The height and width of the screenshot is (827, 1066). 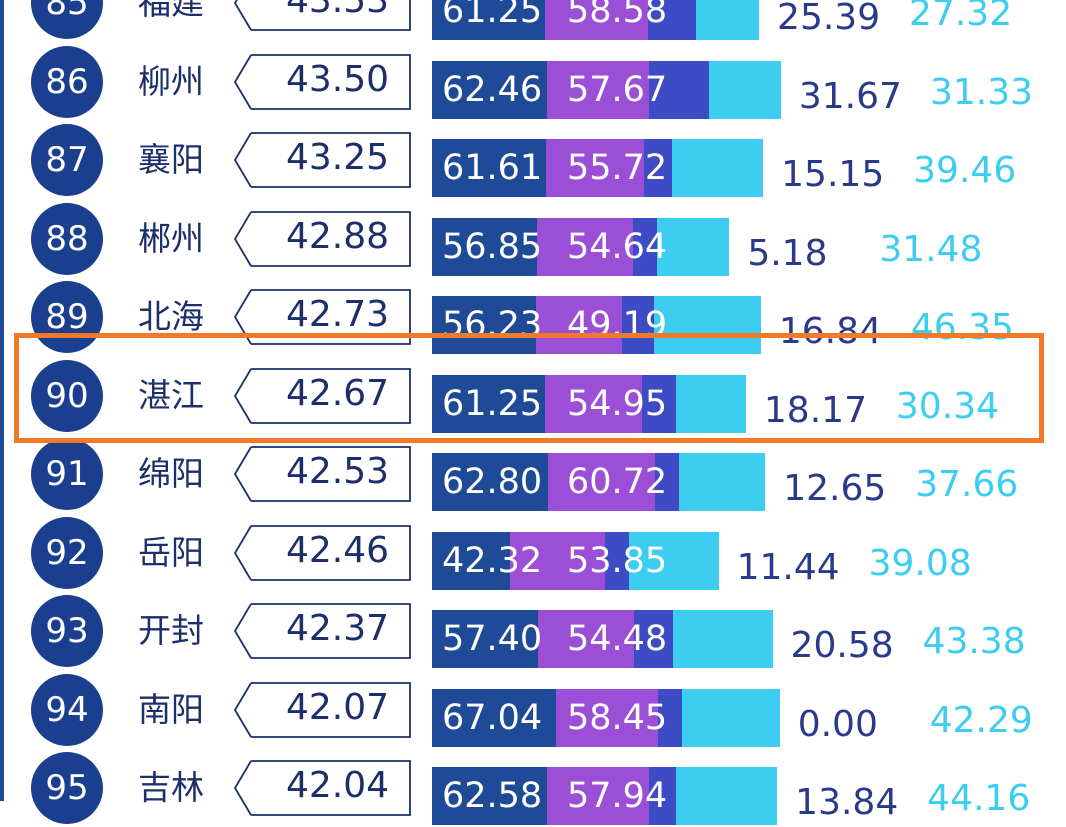 I want to click on score-box: 42.53, so click(x=322, y=474).